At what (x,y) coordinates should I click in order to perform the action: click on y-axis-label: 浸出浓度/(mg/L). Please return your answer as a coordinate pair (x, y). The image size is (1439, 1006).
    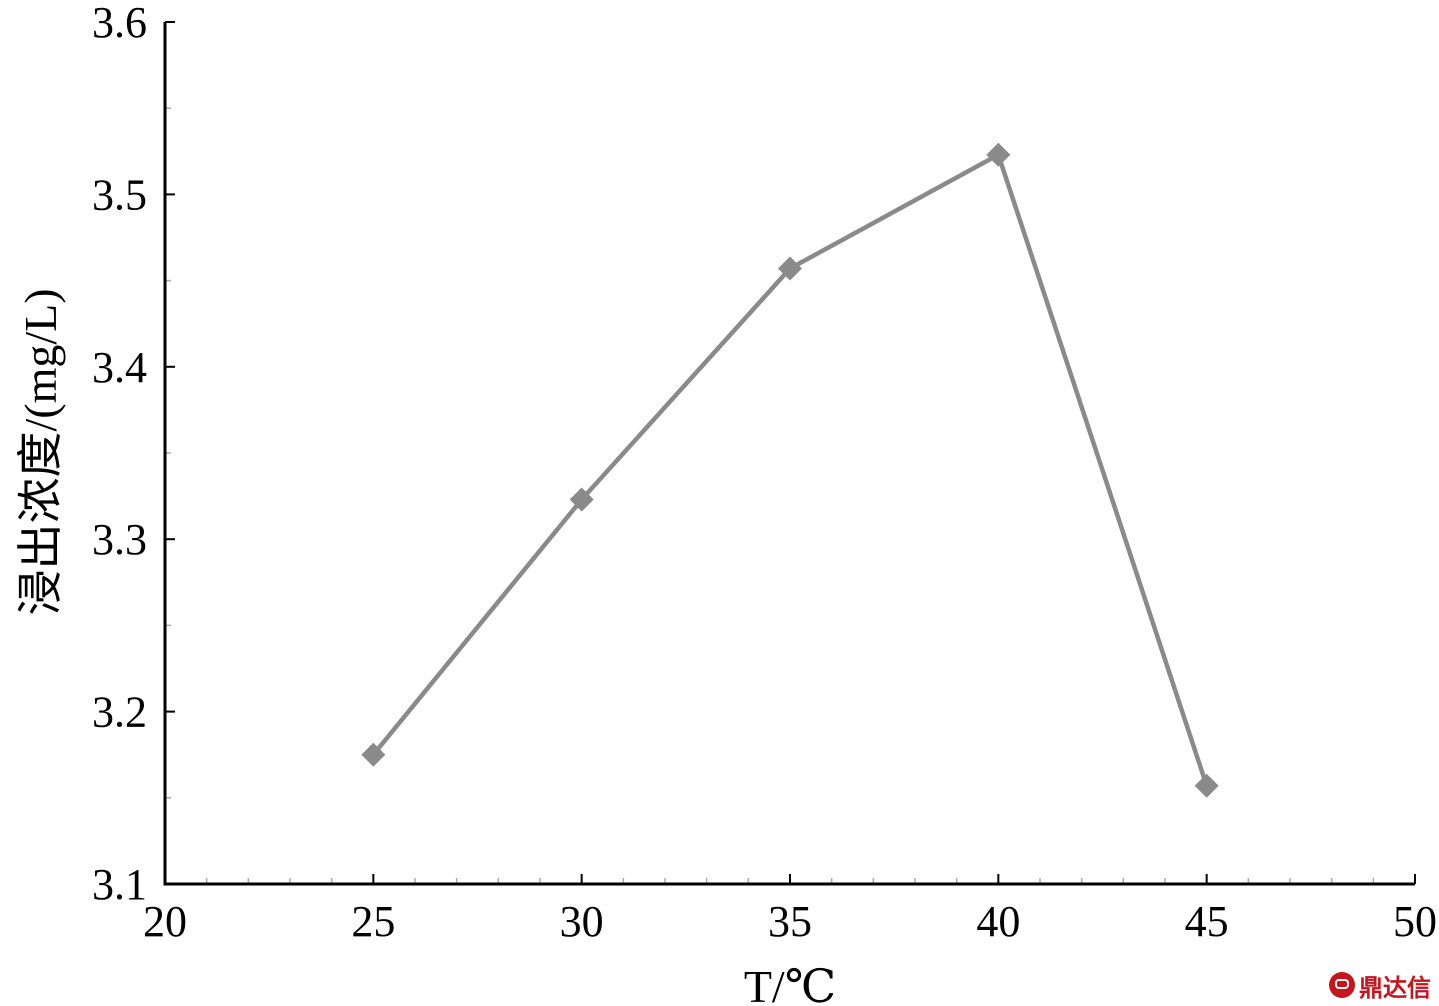
    Looking at the image, I should click on (40, 451).